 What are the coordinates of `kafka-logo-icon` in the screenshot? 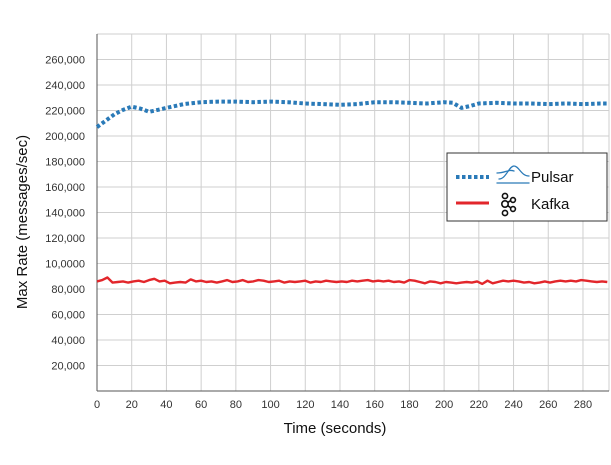 It's located at (508, 204).